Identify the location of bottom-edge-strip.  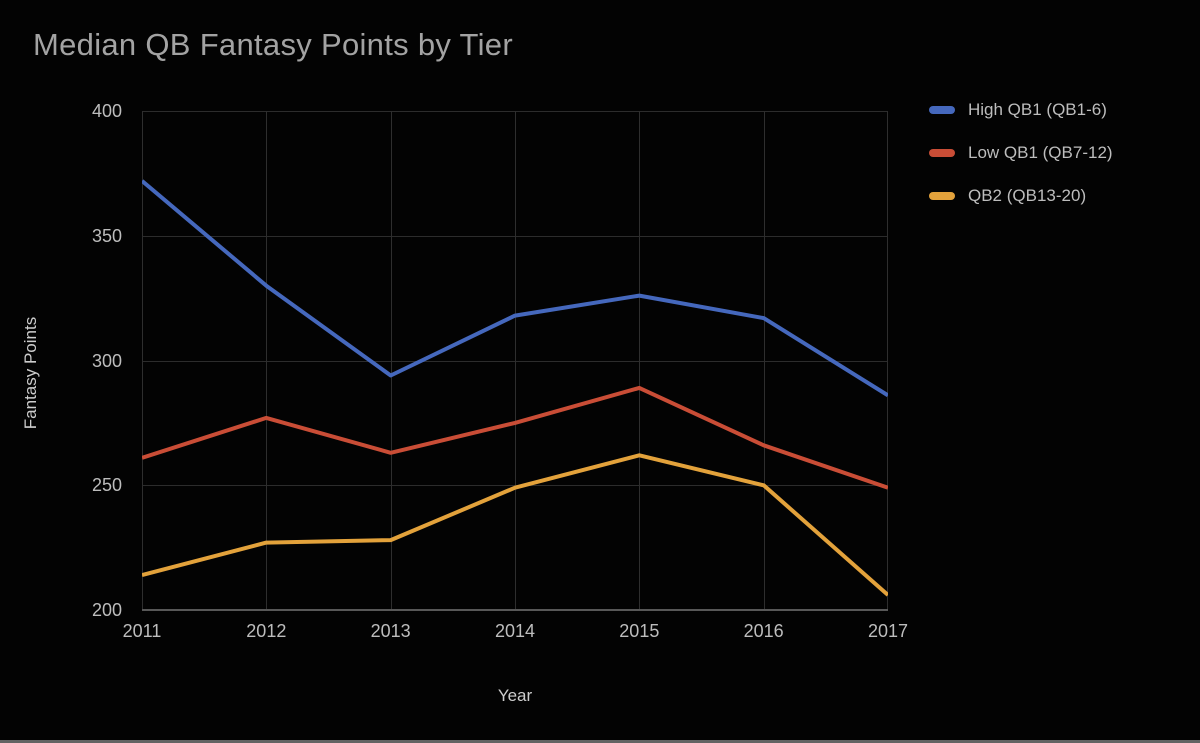
(600, 741).